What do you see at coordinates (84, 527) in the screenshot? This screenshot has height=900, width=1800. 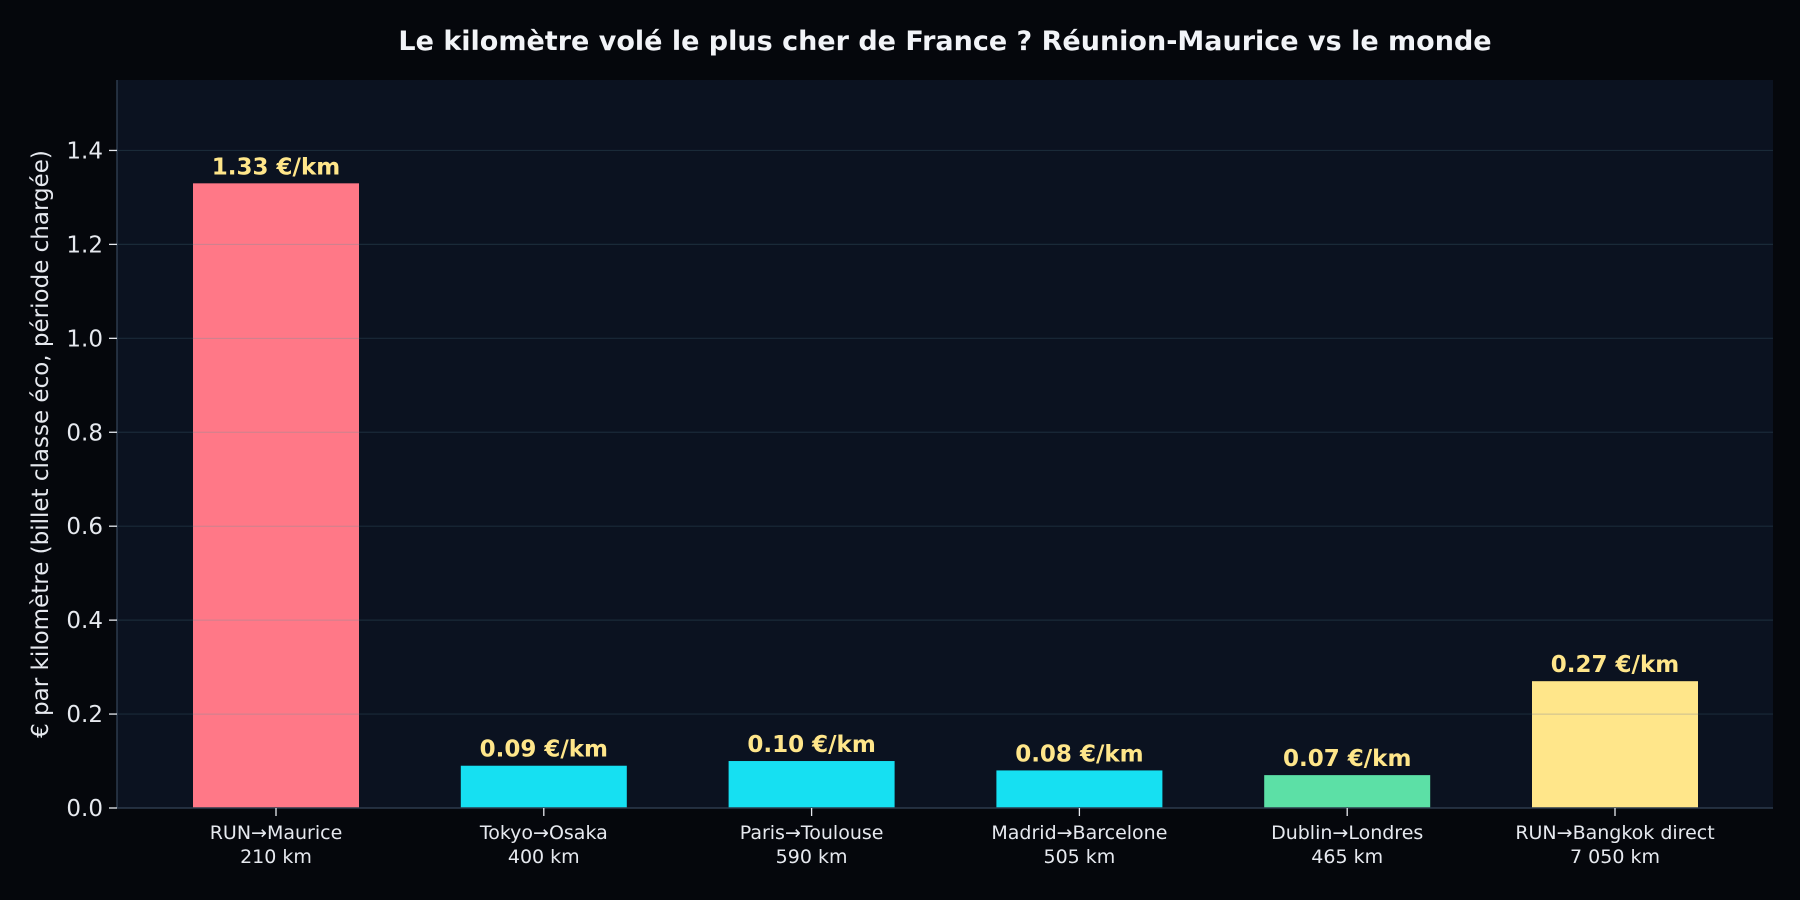 I see `y-tick-label: 0.6` at bounding box center [84, 527].